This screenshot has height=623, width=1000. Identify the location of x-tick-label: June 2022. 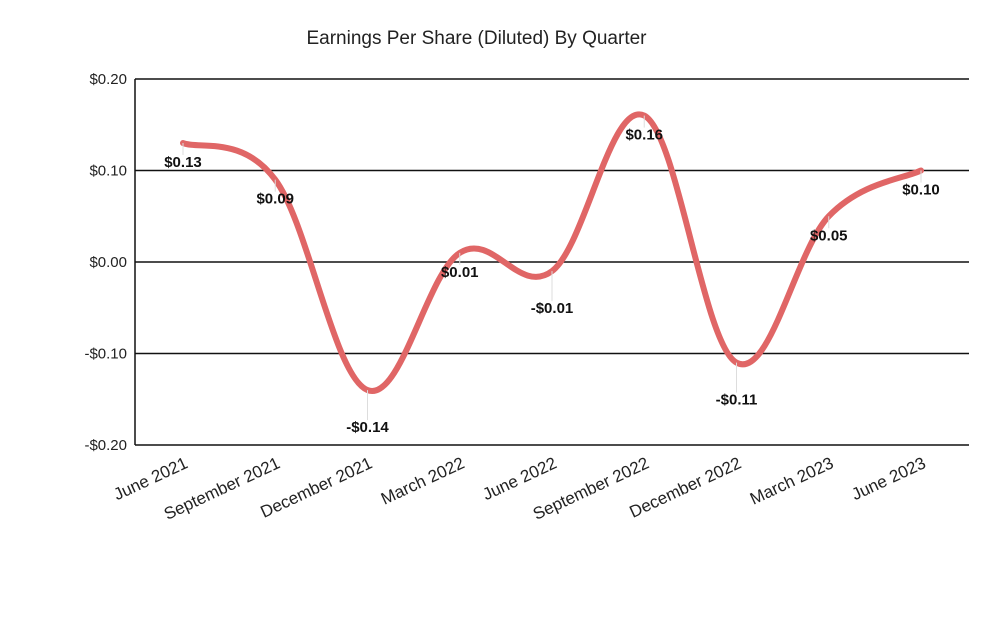
(520, 478).